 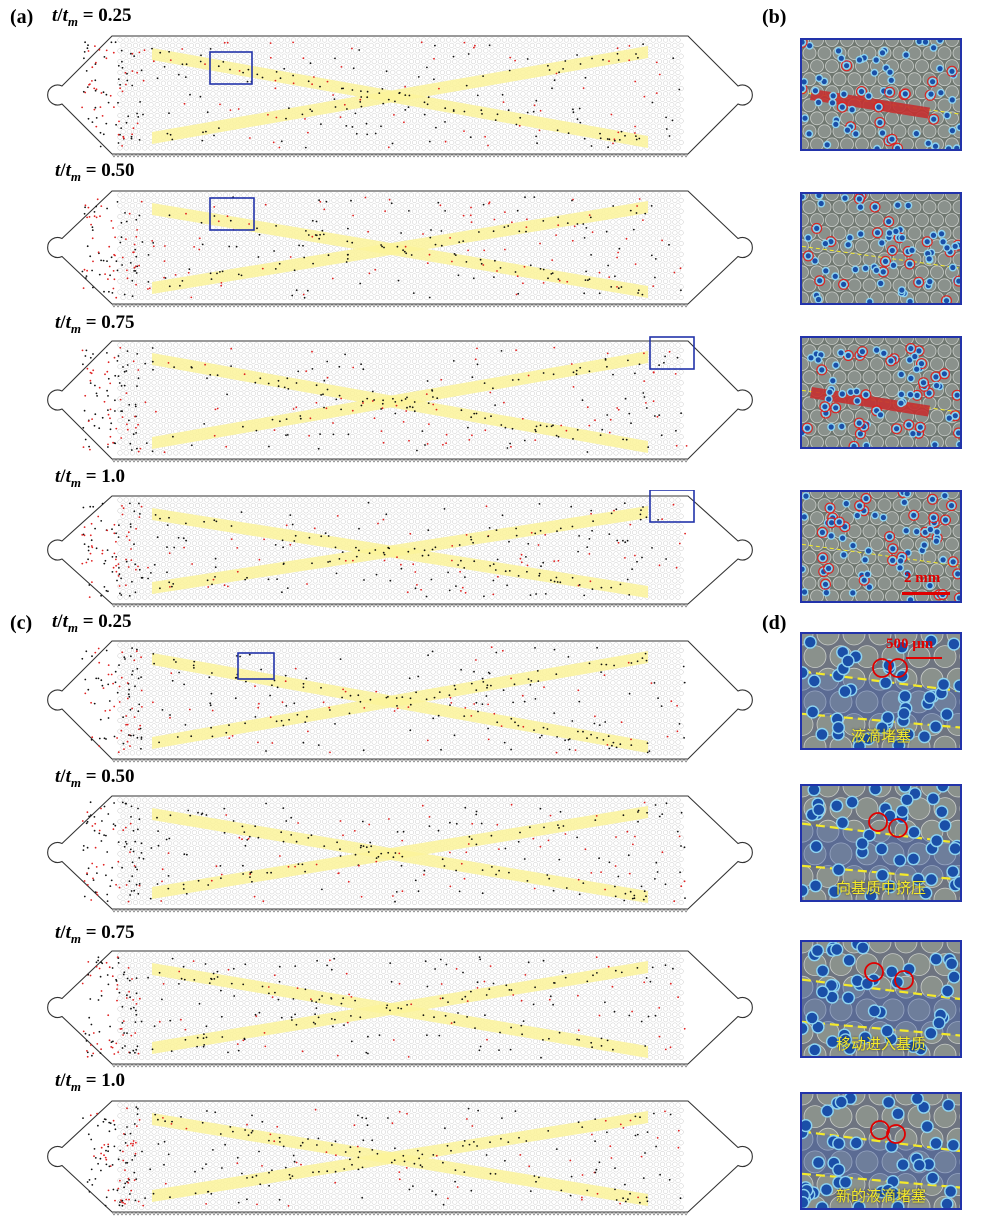 I want to click on zoom-caption-d4: 新的液滴堵塞, so click(x=880, y=1196).